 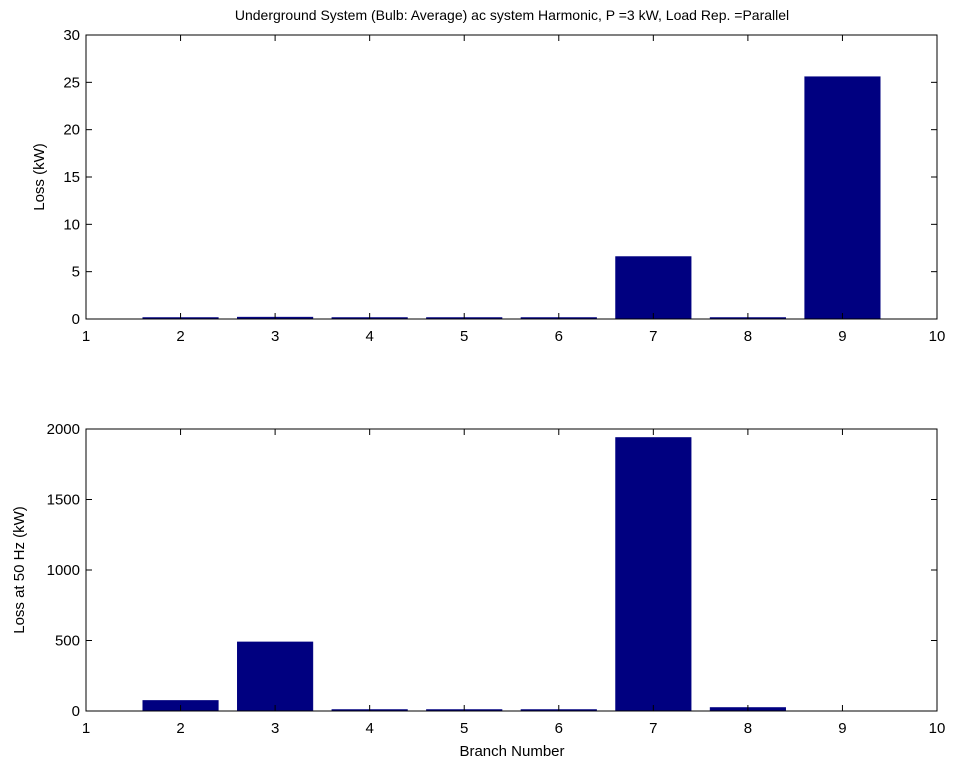 I want to click on bottom-x-tick-label-9: 9, so click(x=842, y=728).